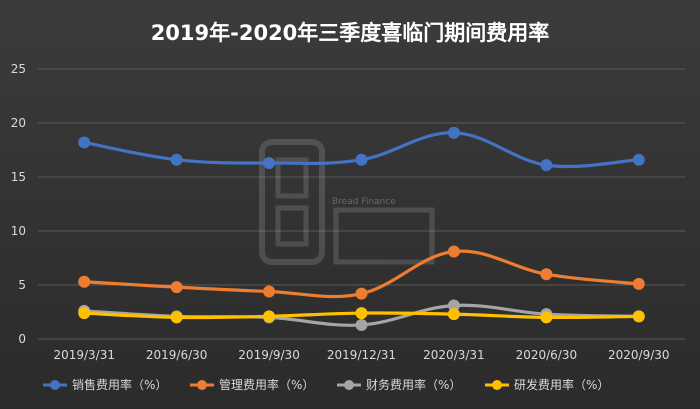 Image resolution: width=700 pixels, height=409 pixels. Describe the element at coordinates (364, 202) in the screenshot. I see `watermark-text: Bread Finance` at that location.